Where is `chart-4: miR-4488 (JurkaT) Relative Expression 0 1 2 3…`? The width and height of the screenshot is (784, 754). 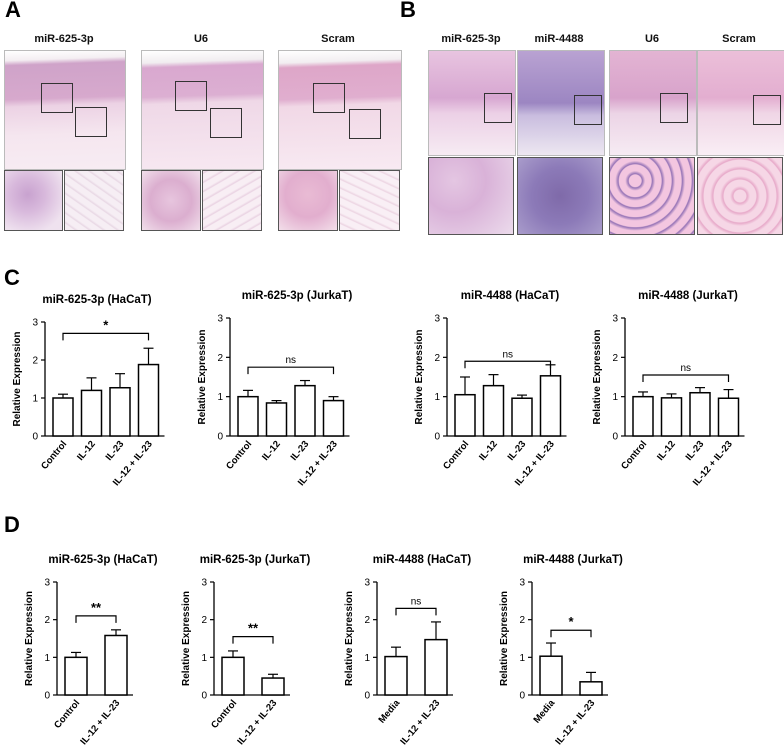
chart-4: miR-4488 (JurkaT) Relative Expression 0 1 2 3… is located at coordinates (668, 389).